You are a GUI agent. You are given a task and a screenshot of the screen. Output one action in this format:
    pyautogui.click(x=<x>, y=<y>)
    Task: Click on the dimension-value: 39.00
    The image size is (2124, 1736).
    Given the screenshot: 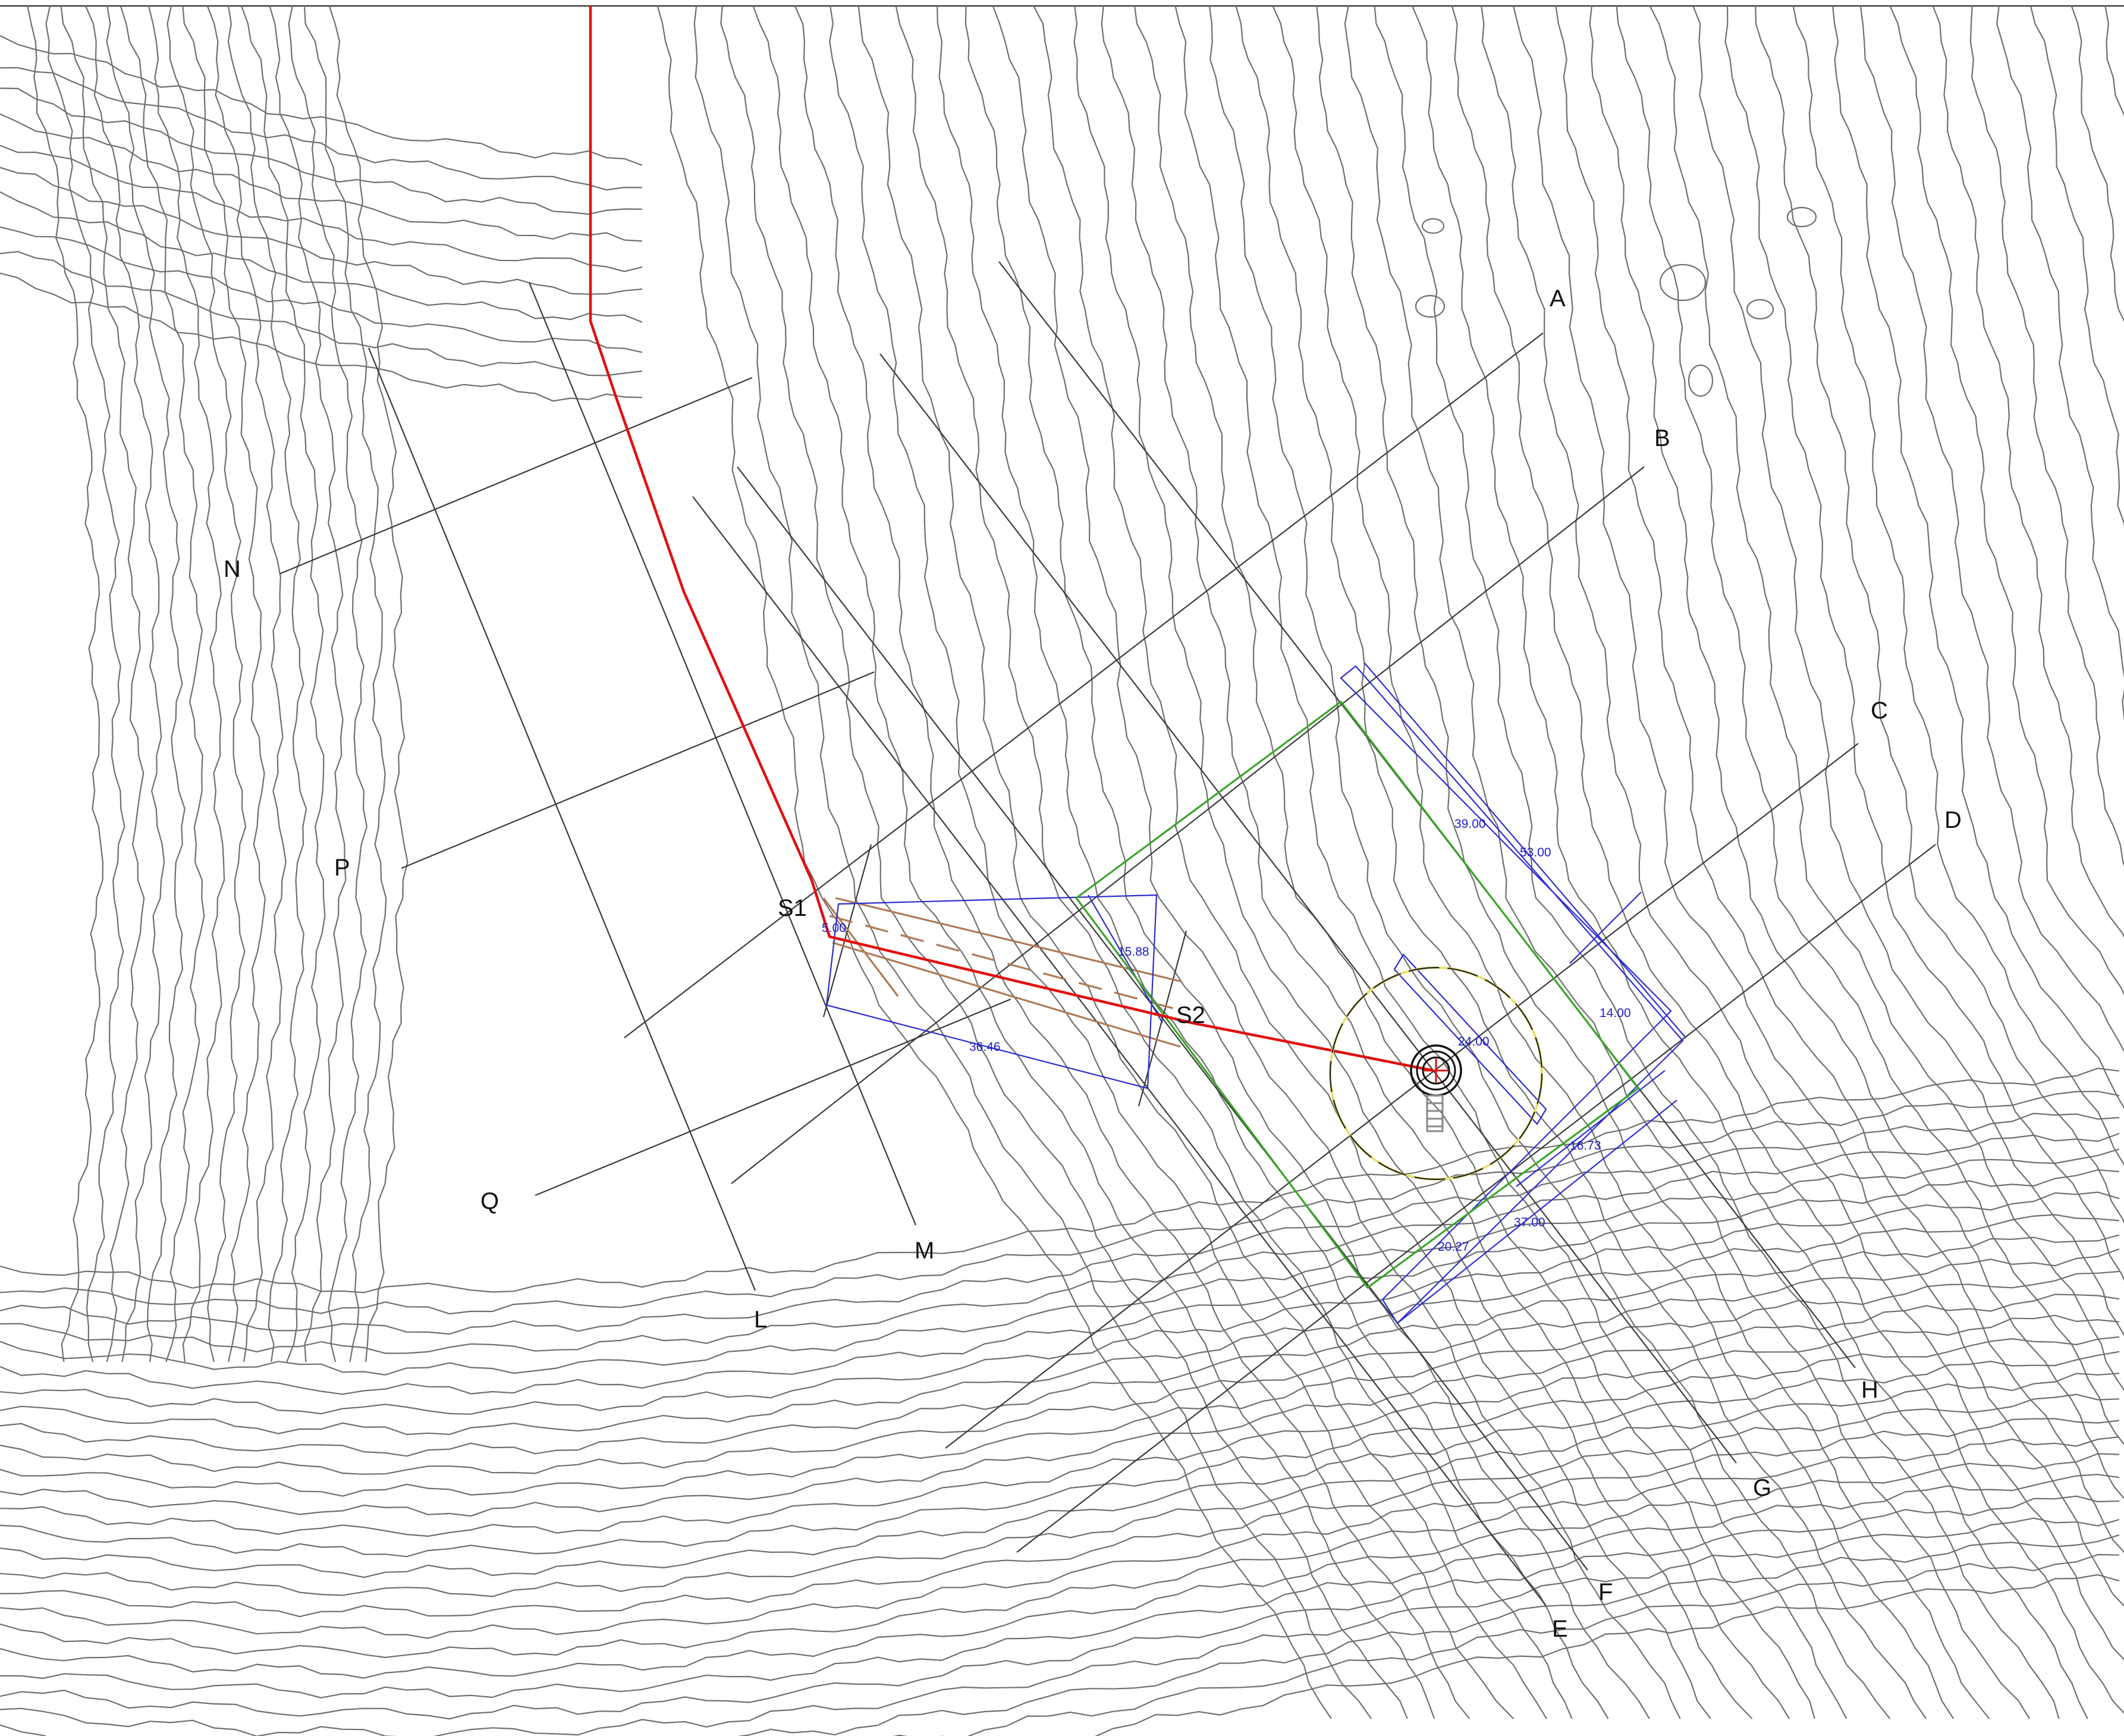 What is the action you would take?
    pyautogui.click(x=1470, y=824)
    